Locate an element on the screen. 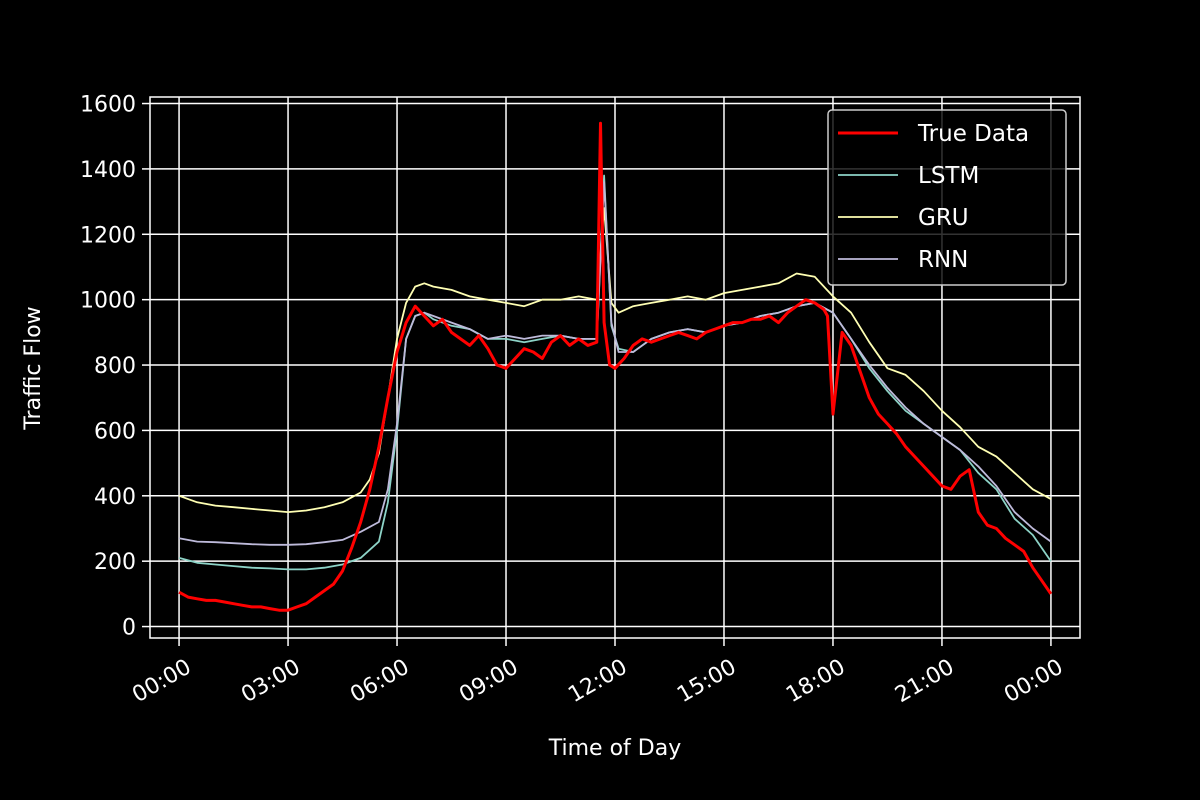  y-tick-label: 0 is located at coordinates (129, 628).